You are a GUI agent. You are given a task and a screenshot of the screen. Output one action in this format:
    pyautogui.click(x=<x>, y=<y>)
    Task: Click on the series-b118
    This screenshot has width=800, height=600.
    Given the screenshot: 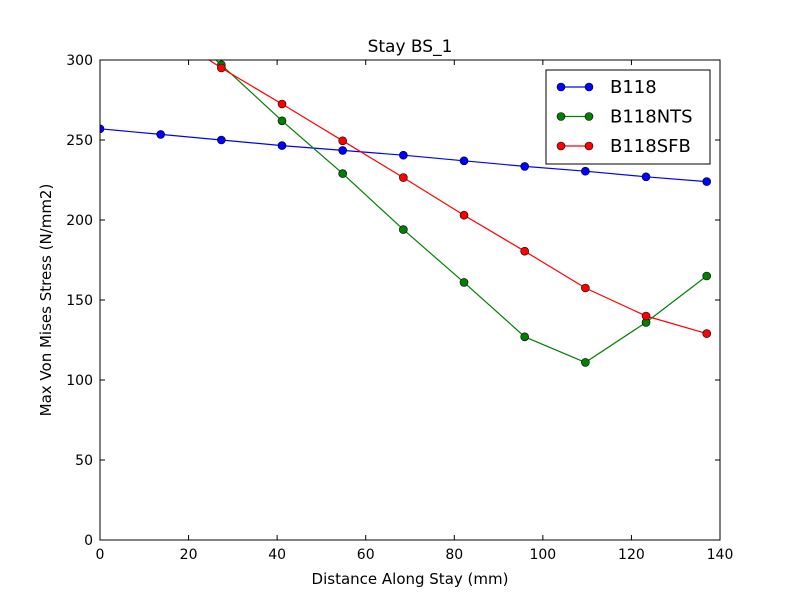 What is the action you would take?
    pyautogui.click(x=406, y=155)
    